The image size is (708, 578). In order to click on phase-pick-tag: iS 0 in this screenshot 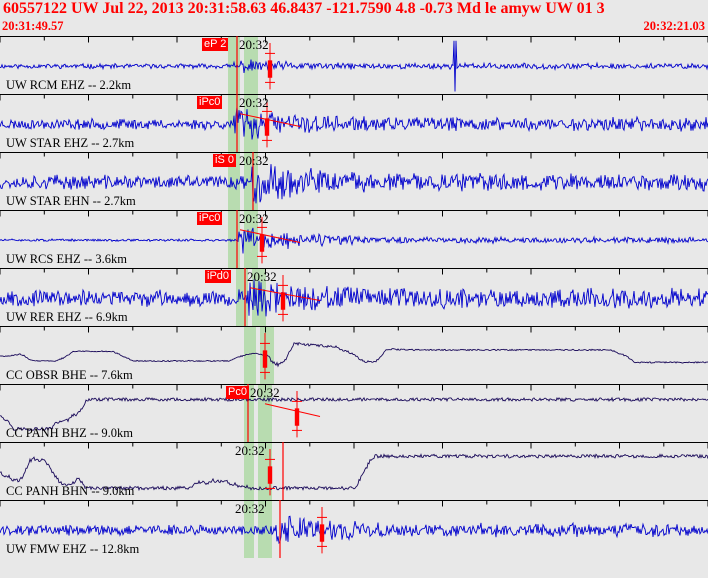, I will do `click(224, 160)`.